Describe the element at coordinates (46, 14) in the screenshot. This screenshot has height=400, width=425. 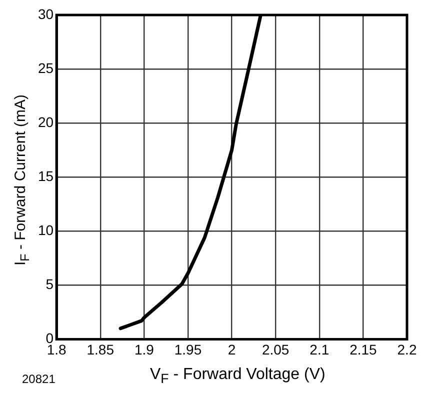
I see `y-tick-label: 30` at that location.